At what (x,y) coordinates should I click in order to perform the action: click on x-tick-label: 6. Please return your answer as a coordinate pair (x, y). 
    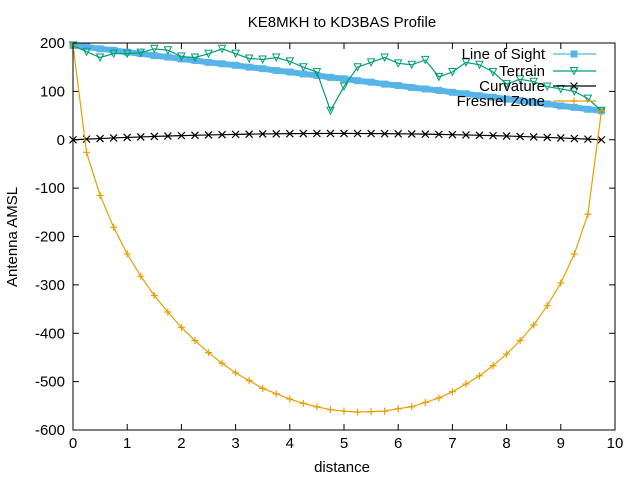
    Looking at the image, I should click on (398, 443).